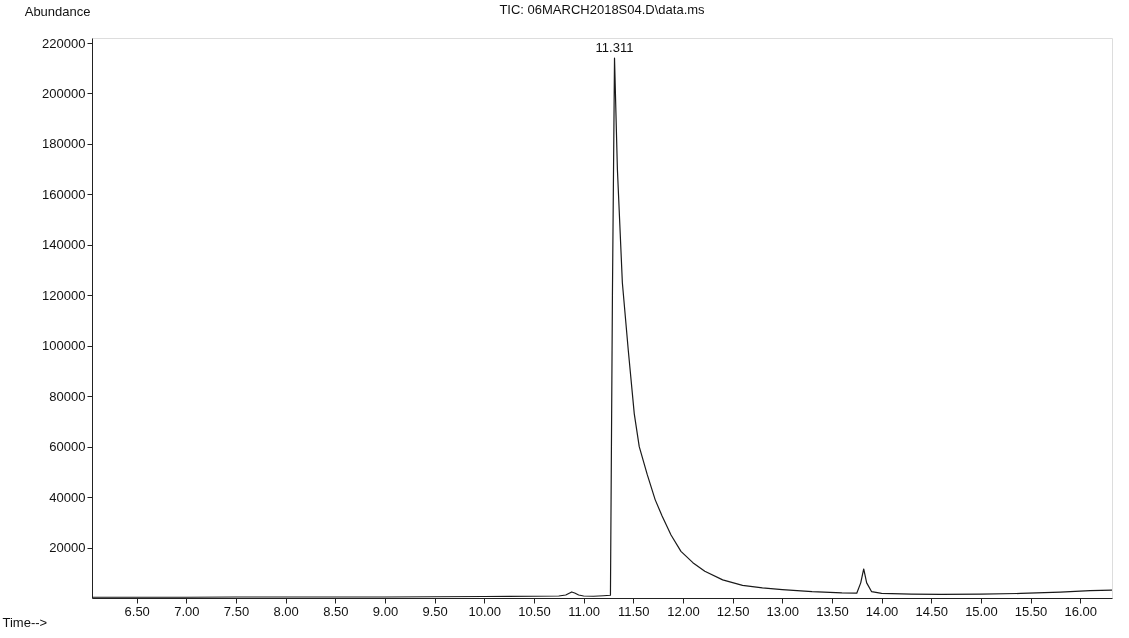  Describe the element at coordinates (981, 611) in the screenshot. I see `x-tick-label: 15.00` at that location.